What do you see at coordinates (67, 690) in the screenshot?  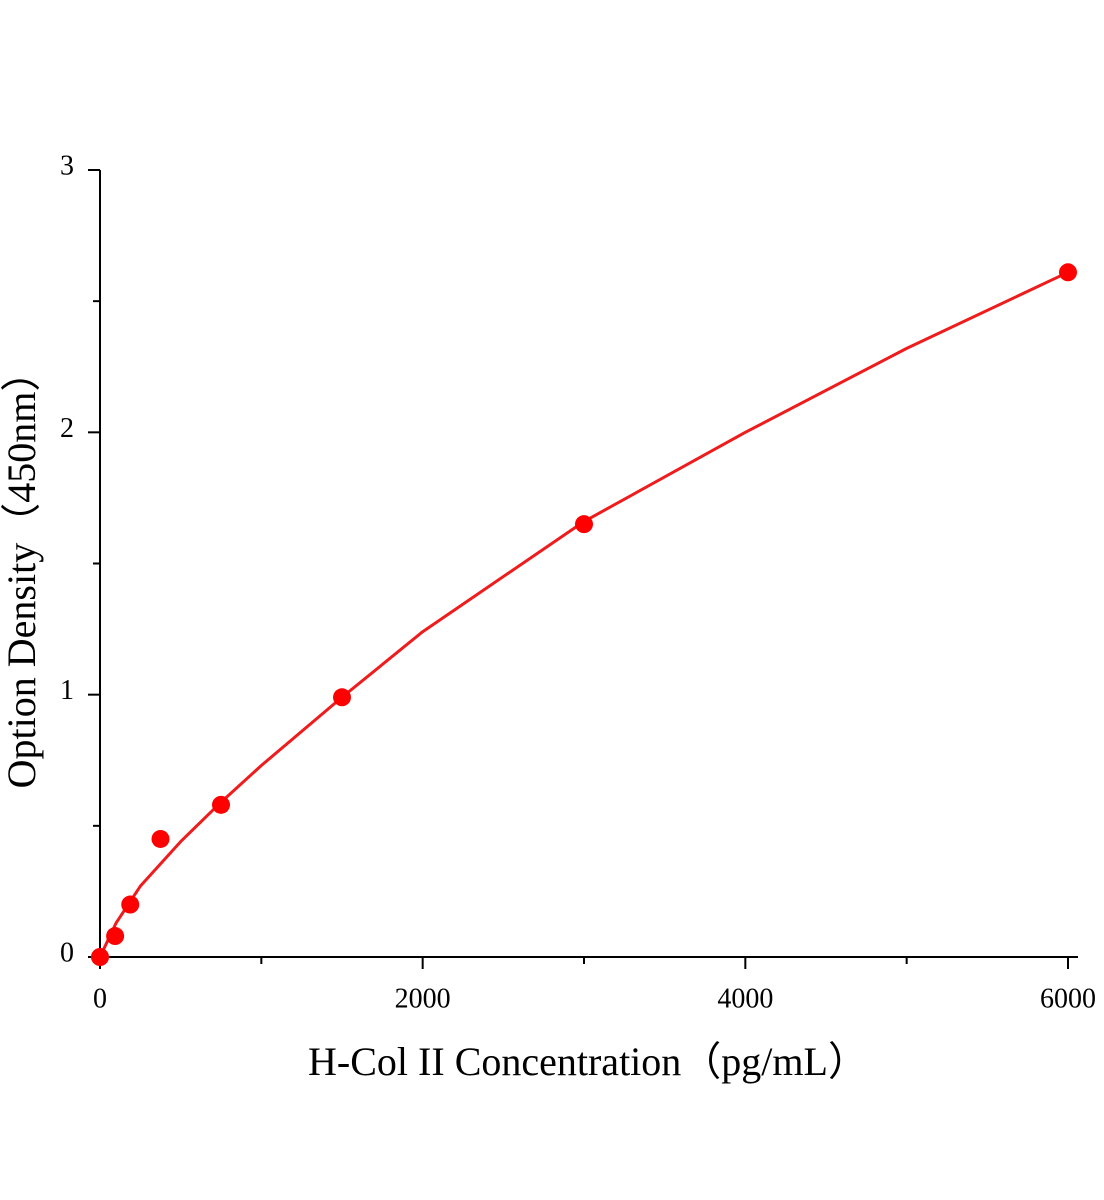 I see `y-tick-label: 1` at bounding box center [67, 690].